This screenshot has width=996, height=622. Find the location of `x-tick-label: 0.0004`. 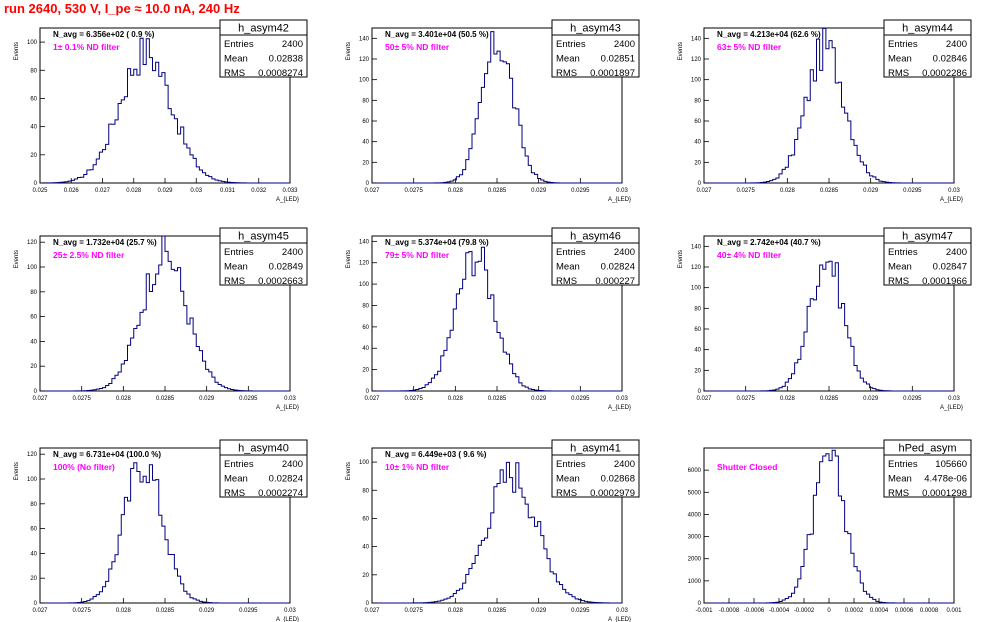

x-tick-label: 0.0004 is located at coordinates (879, 611).